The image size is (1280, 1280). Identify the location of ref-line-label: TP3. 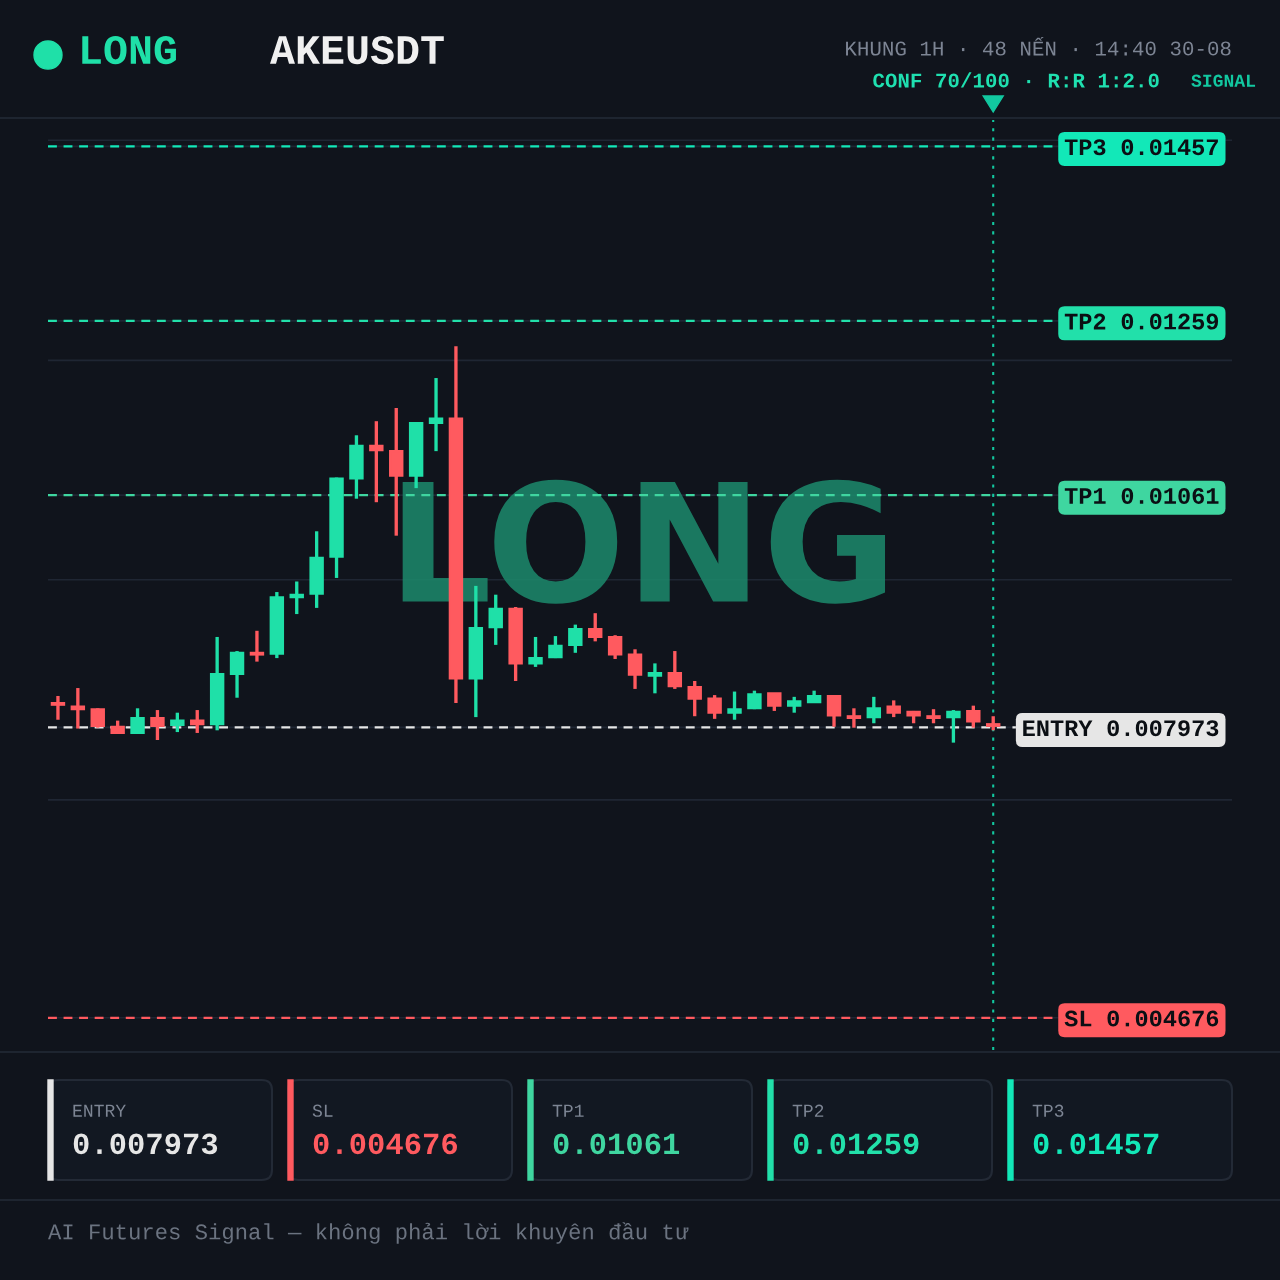
(1085, 147).